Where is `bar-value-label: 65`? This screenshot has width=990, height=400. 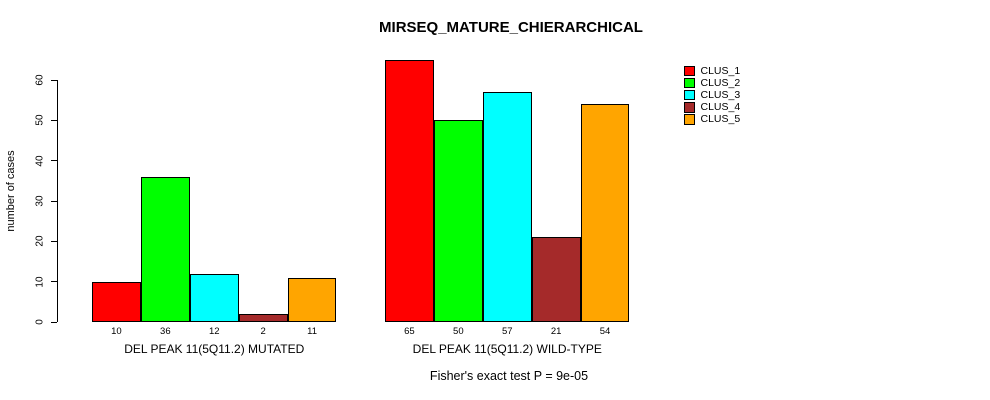 bar-value-label: 65 is located at coordinates (409, 331).